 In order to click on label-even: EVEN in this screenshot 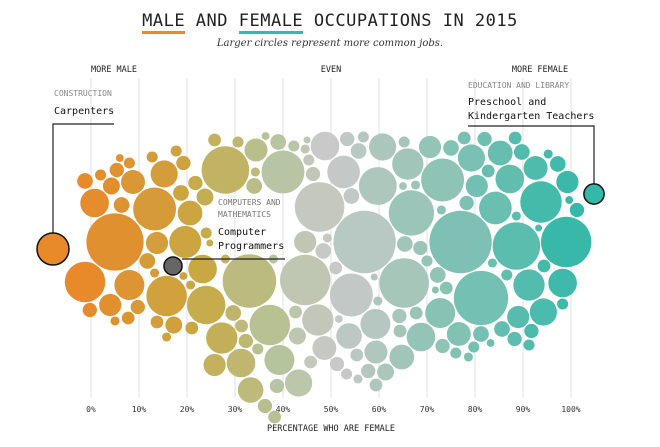, I will do `click(331, 70)`.